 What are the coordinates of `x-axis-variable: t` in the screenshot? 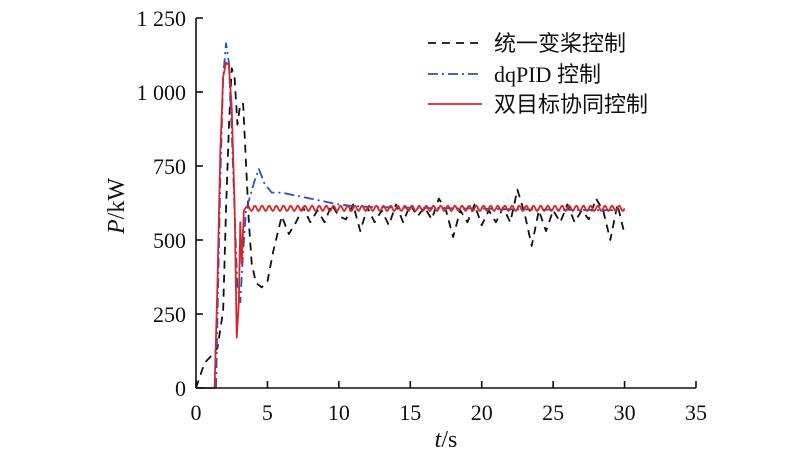 It's located at (439, 440).